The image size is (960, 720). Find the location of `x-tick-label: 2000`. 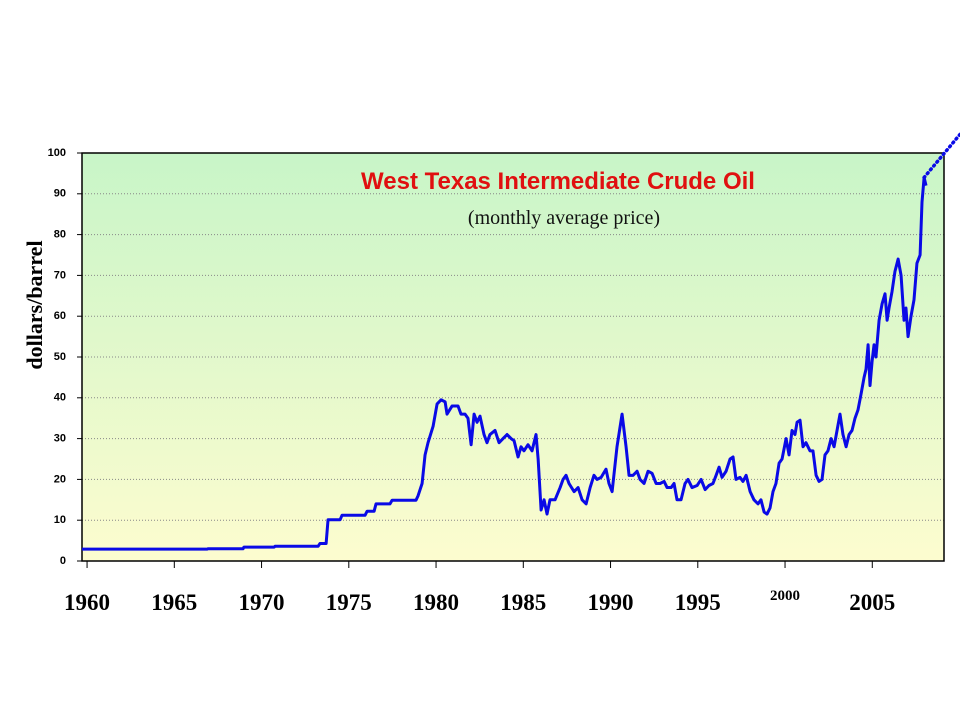

x-tick-label: 2000 is located at coordinates (785, 596).